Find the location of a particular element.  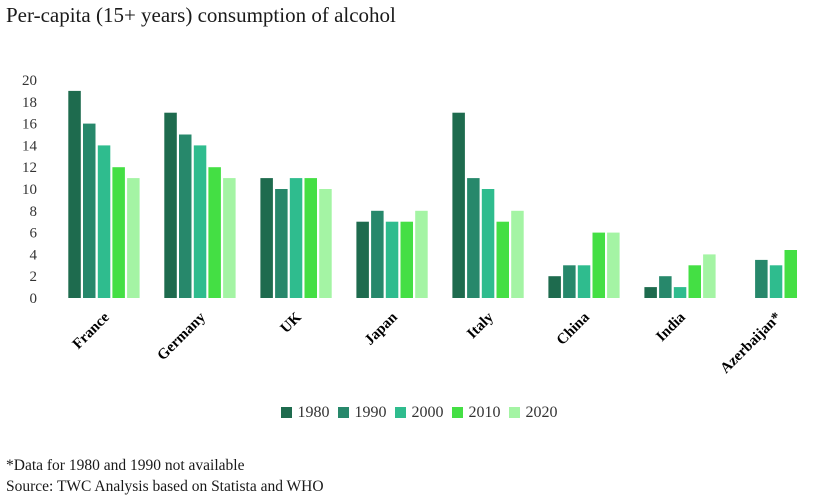

legend: 1980 1990 2000 2010 2020 is located at coordinates (419, 413).